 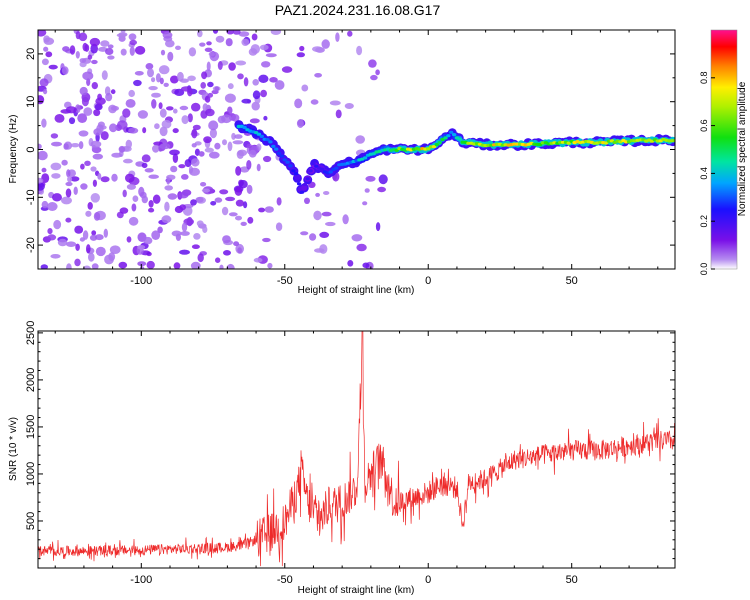 I want to click on colorbar-tick-label: 0.8, so click(x=704, y=78).